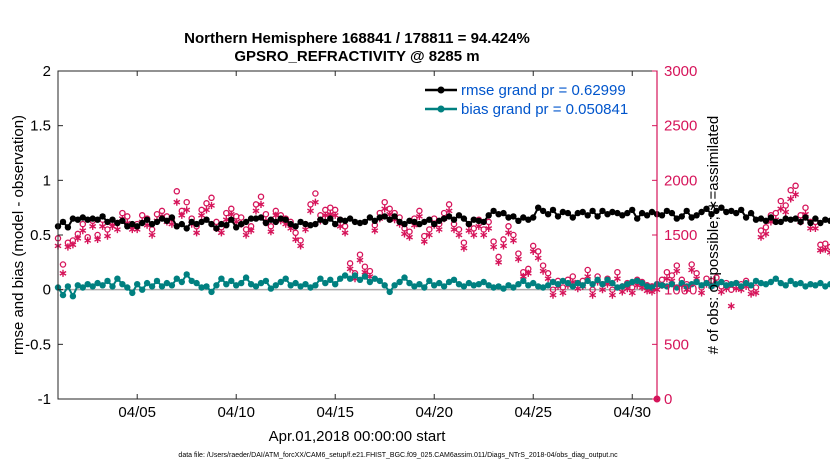 This screenshot has width=830, height=470. Describe the element at coordinates (680, 180) in the screenshot. I see `y-right-tick-label: 2000` at that location.